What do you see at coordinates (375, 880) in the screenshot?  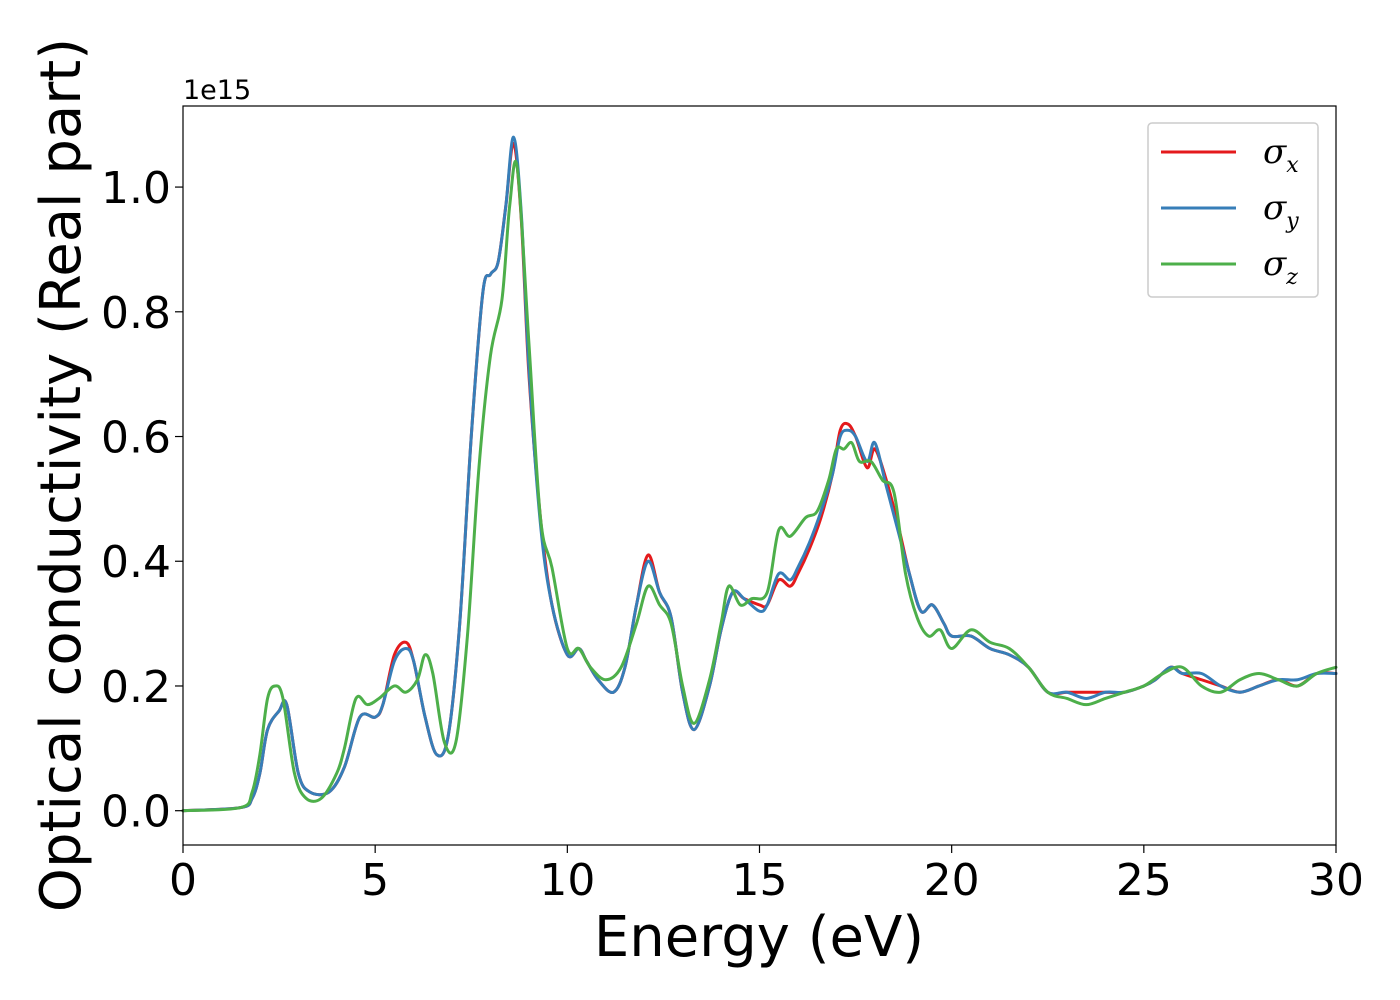 I see `x-tick-label: 5` at bounding box center [375, 880].